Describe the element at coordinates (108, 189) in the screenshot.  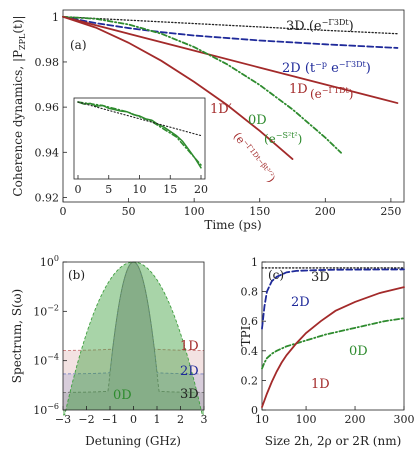
I see `inset-xtick-label-1: 5` at that location.